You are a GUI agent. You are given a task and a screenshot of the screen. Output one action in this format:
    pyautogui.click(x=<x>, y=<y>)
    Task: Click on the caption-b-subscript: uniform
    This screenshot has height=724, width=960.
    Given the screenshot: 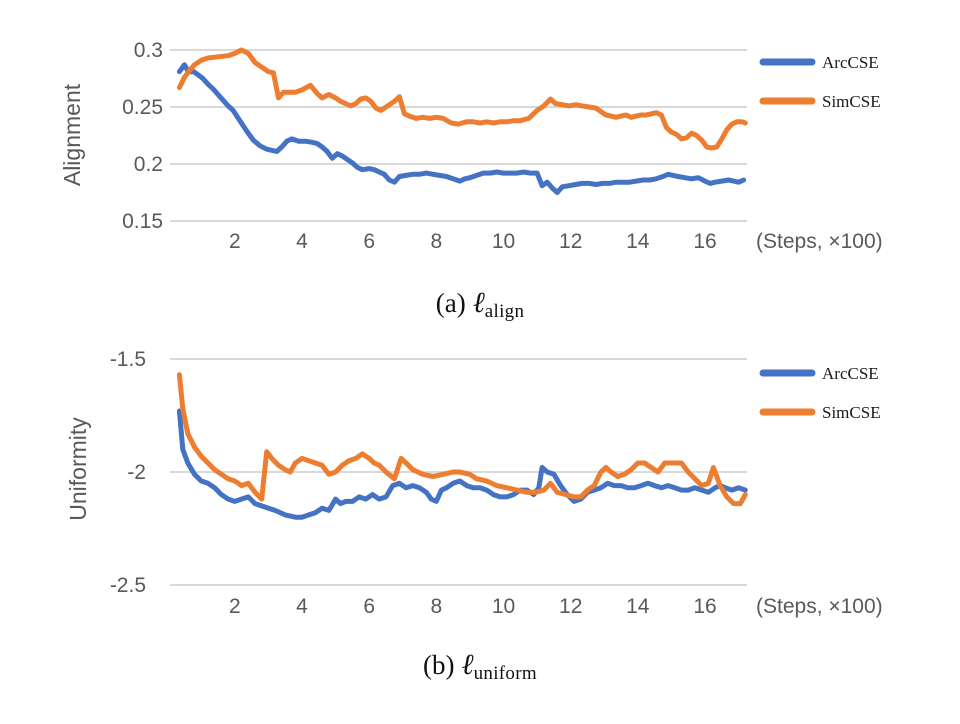 What is the action you would take?
    pyautogui.click(x=505, y=673)
    